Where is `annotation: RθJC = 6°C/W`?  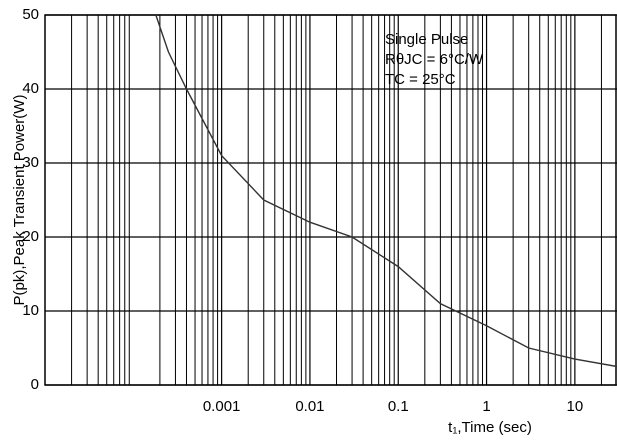
annotation: RθJC = 6°C/W is located at coordinates (434, 59).